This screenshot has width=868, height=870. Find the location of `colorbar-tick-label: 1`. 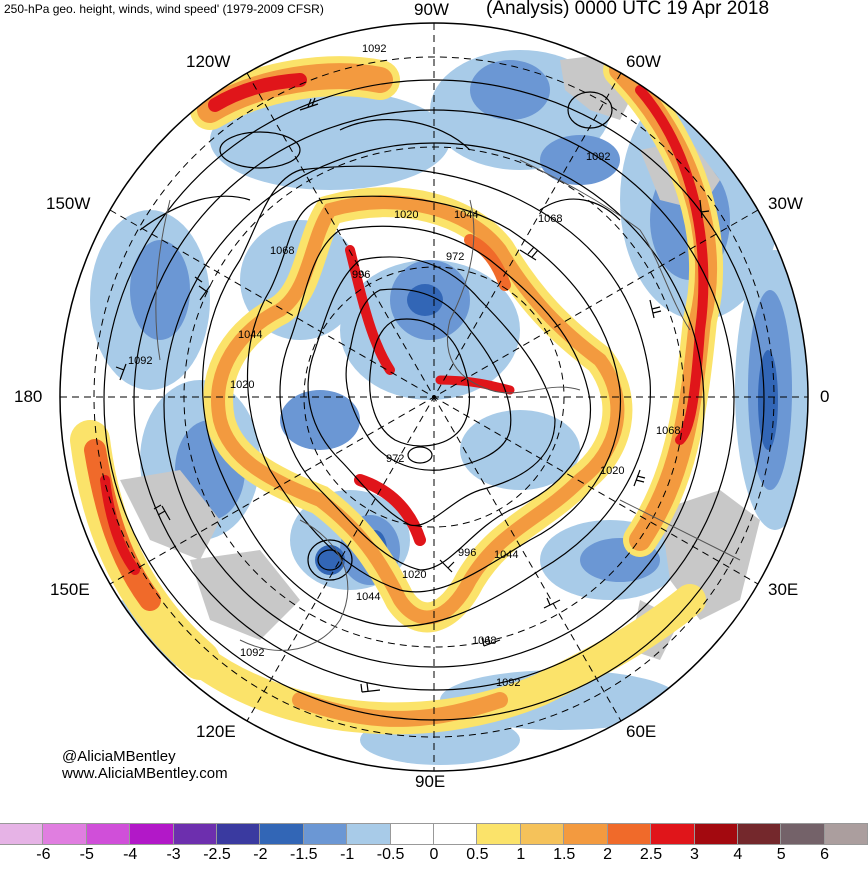

colorbar-tick-label: 1 is located at coordinates (521, 854).